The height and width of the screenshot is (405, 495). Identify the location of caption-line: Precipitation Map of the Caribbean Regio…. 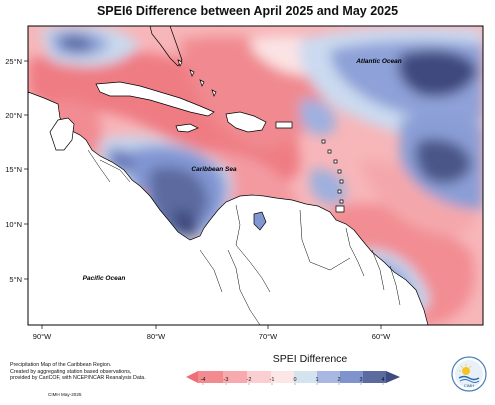
(61, 365).